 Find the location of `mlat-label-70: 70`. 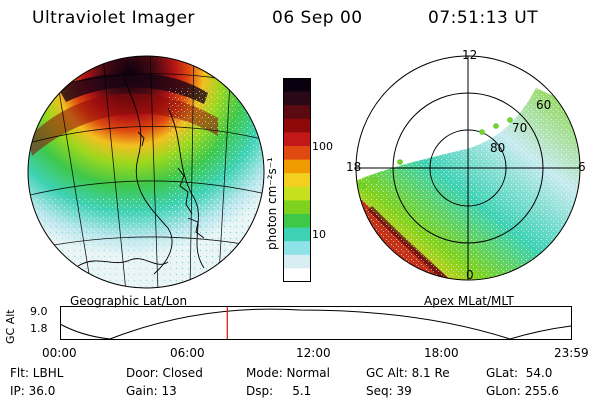

mlat-label-70: 70 is located at coordinates (520, 128).